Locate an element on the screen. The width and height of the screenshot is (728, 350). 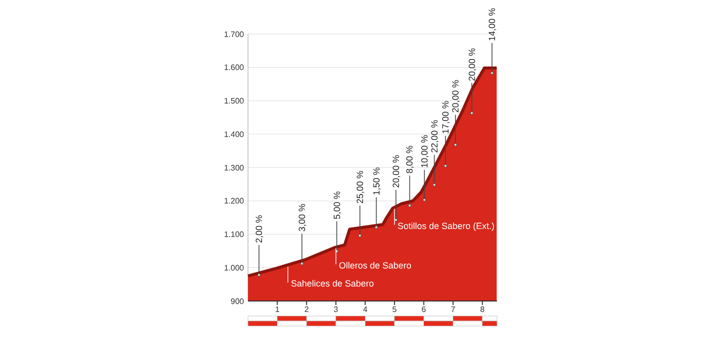
x-tick-label: 6 is located at coordinates (424, 309).